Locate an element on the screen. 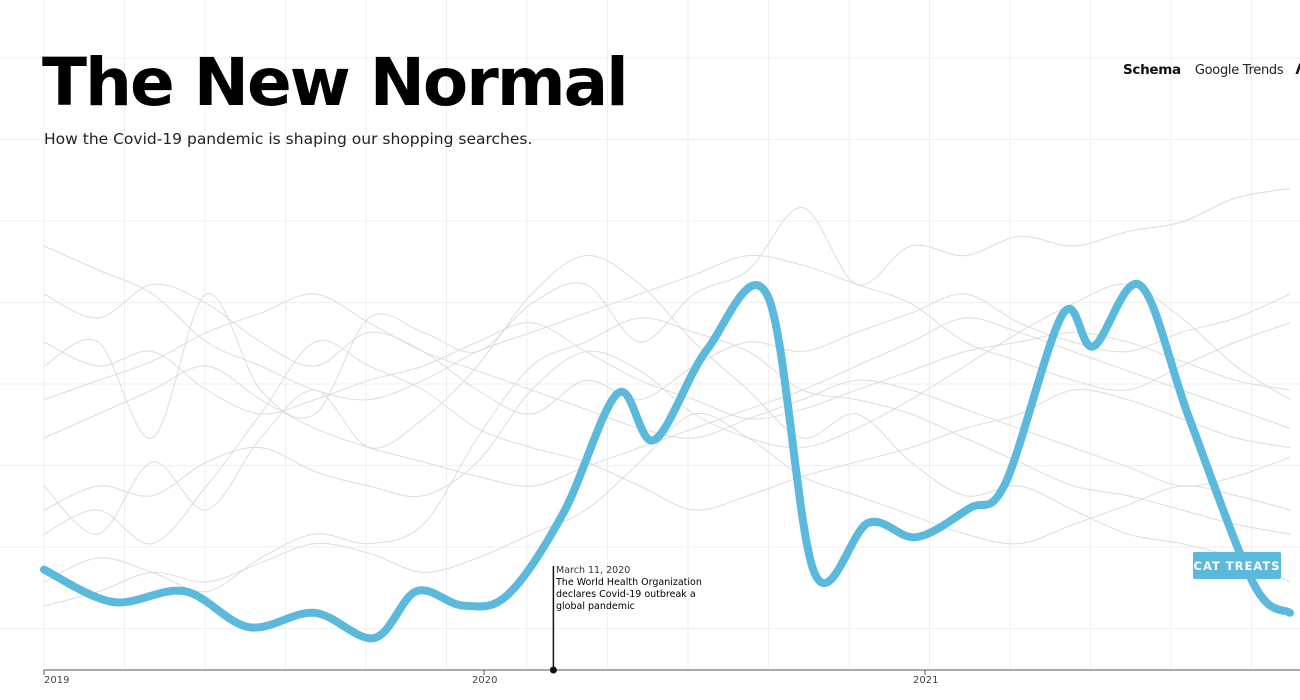  brand-mark-icon: Λ is located at coordinates (1297, 70).